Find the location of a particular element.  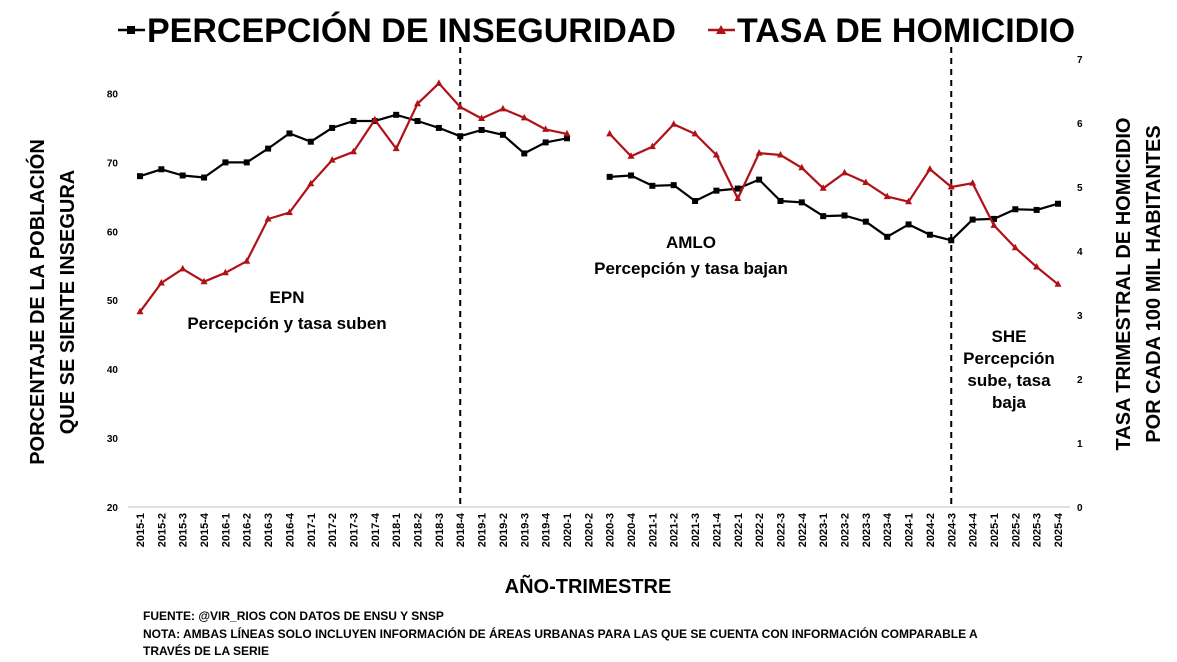

x-tick-label: 2023-1 is located at coordinates (824, 530).